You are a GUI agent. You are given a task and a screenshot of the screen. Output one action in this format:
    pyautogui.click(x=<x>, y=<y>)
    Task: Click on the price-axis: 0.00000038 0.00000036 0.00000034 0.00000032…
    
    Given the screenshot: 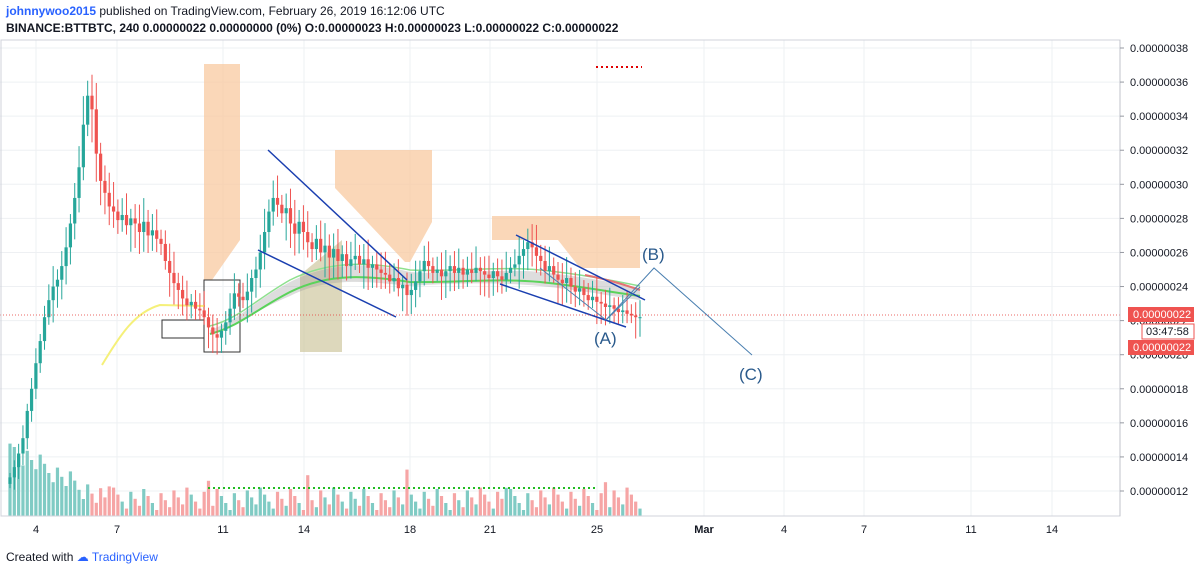 What is the action you would take?
    pyautogui.click(x=1154, y=270)
    